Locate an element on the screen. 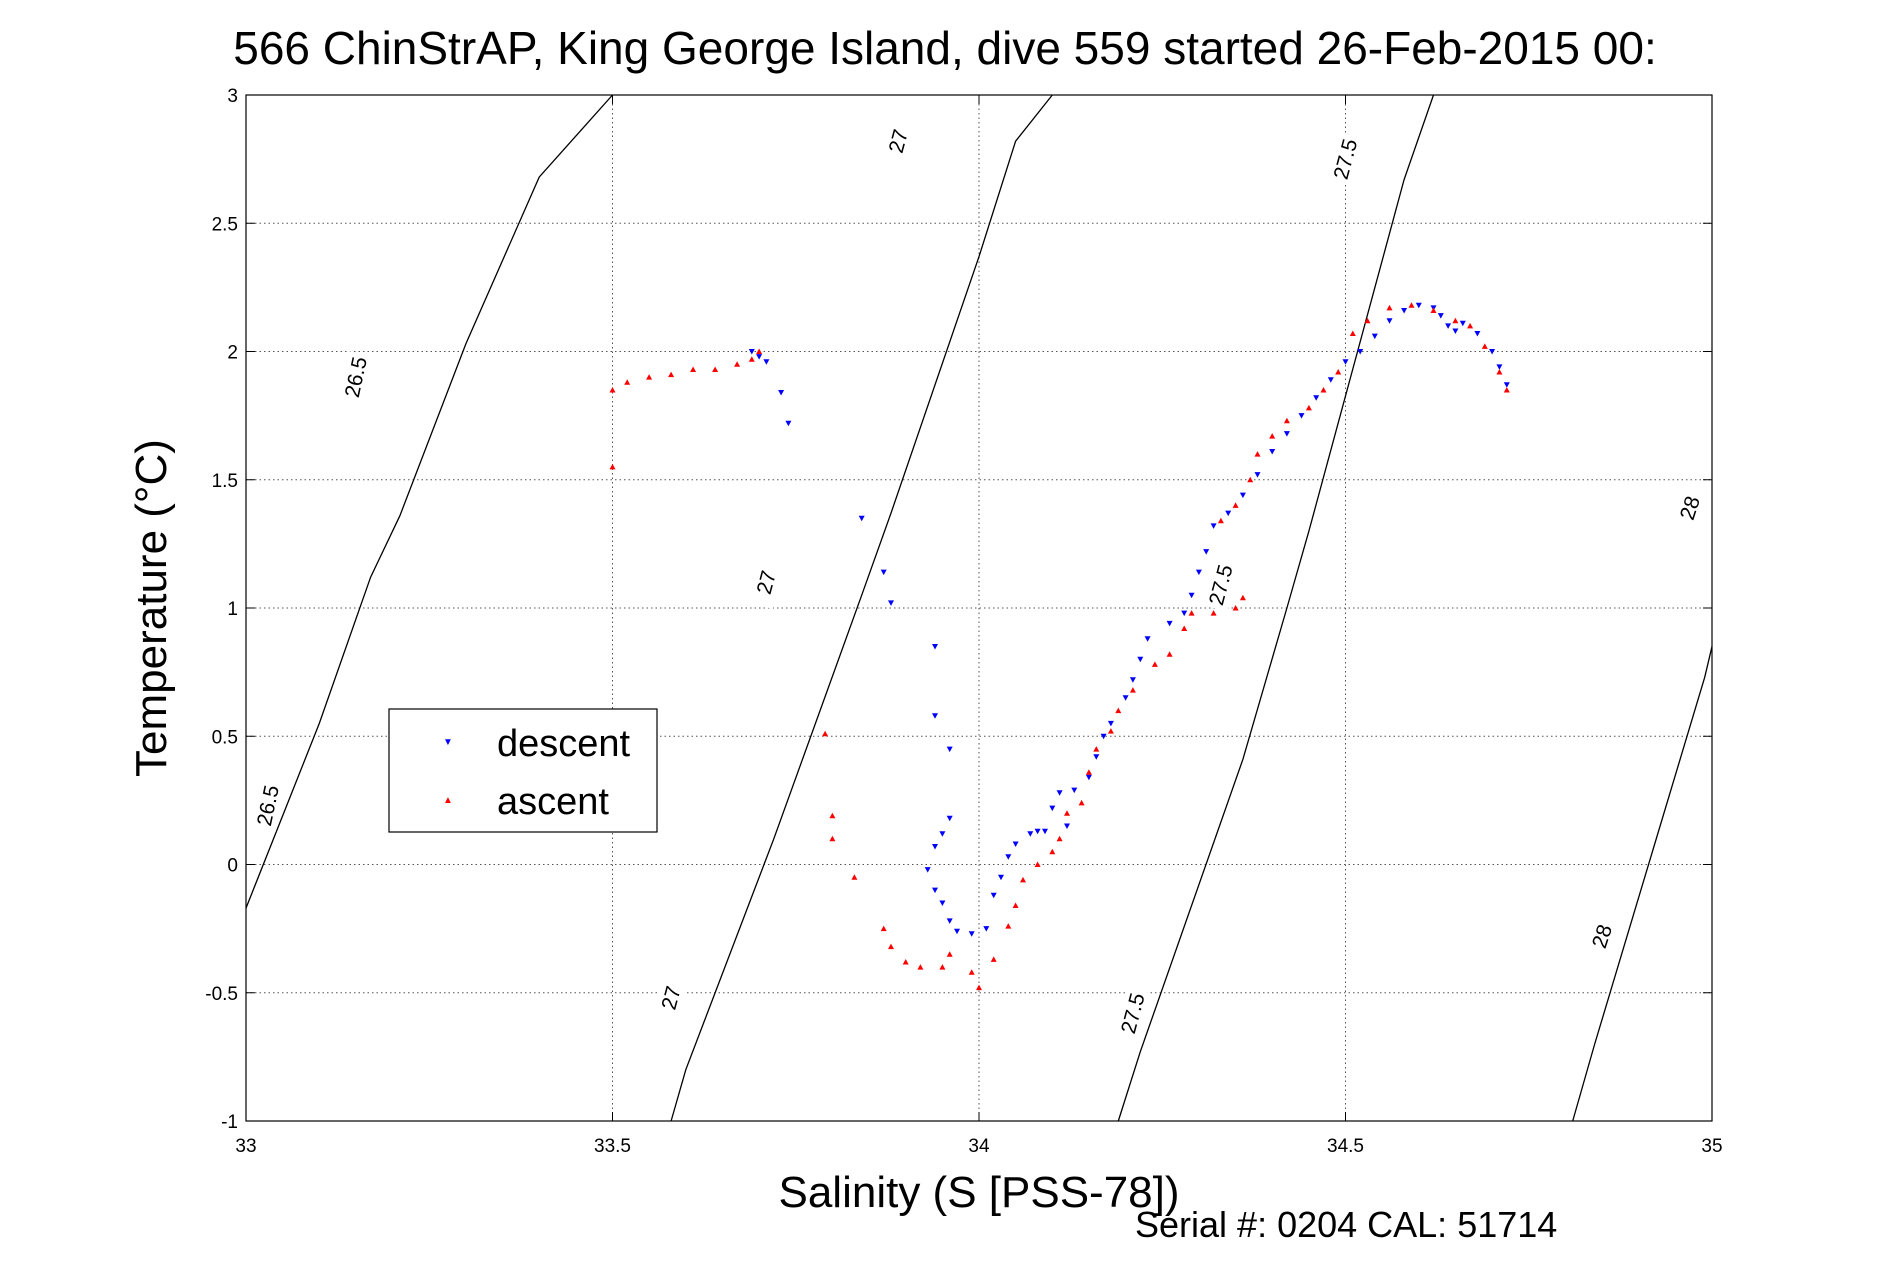 This screenshot has width=1891, height=1262. y-tick-label: 0.5 is located at coordinates (225, 737).